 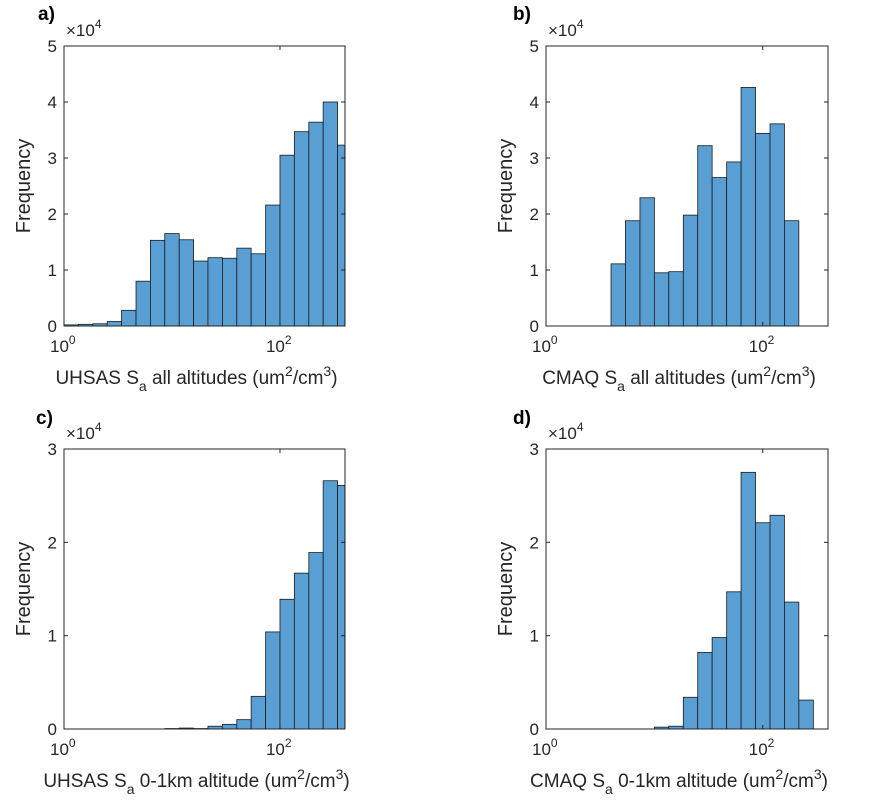 I want to click on x-axis-label: CMAQ Sa all altitudes (um2/cm3), so click(x=679, y=378).